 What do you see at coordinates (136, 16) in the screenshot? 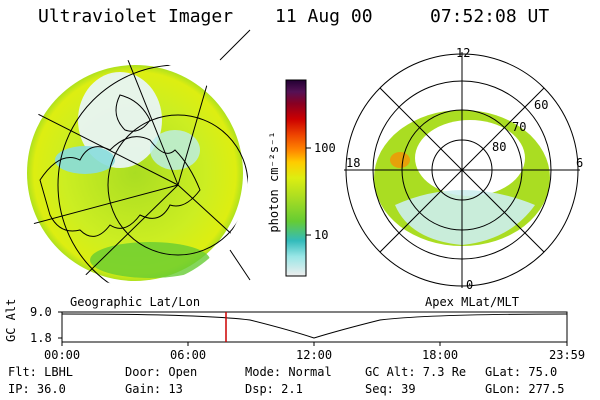
I see `instrument-title: Ultraviolet Imager` at bounding box center [136, 16].